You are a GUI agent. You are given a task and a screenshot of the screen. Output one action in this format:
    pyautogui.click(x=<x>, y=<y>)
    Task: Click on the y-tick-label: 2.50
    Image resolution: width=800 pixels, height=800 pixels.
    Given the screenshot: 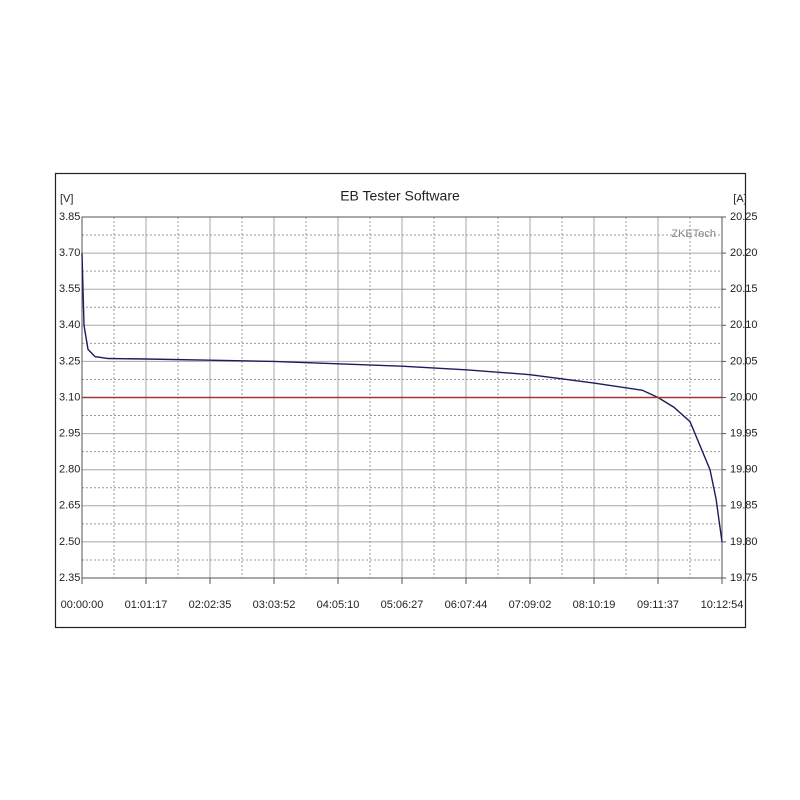 What is the action you would take?
    pyautogui.click(x=69, y=542)
    